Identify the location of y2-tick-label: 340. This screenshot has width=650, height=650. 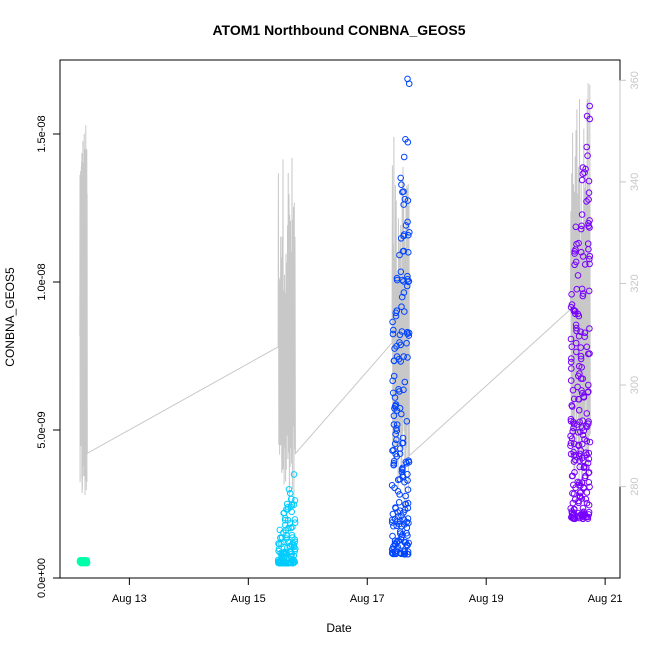
(635, 182).